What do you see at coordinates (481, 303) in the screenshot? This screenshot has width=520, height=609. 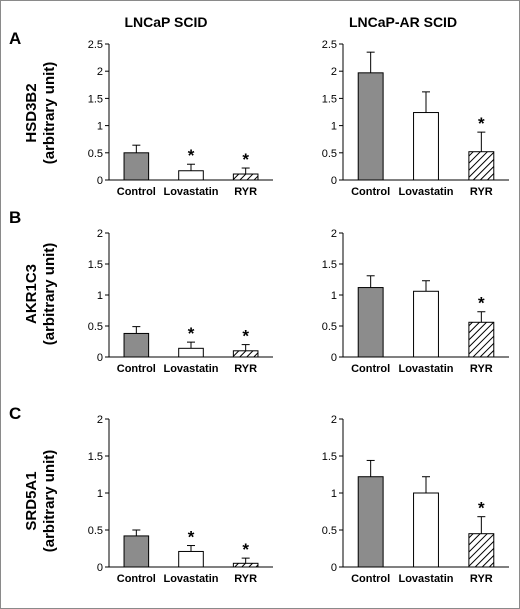 I see `chart-b-right-significance-star-ryr: *` at bounding box center [481, 303].